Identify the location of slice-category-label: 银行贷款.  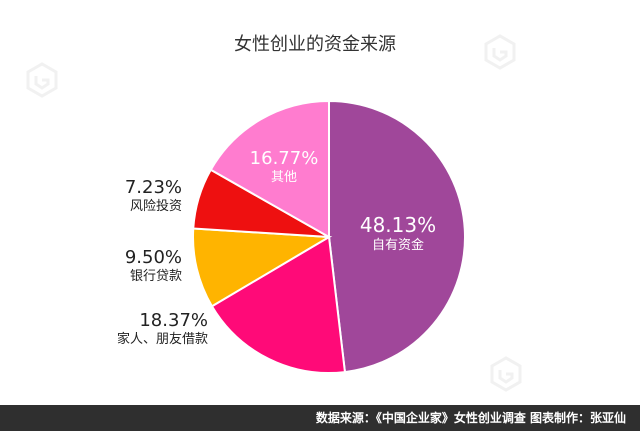
(156, 276).